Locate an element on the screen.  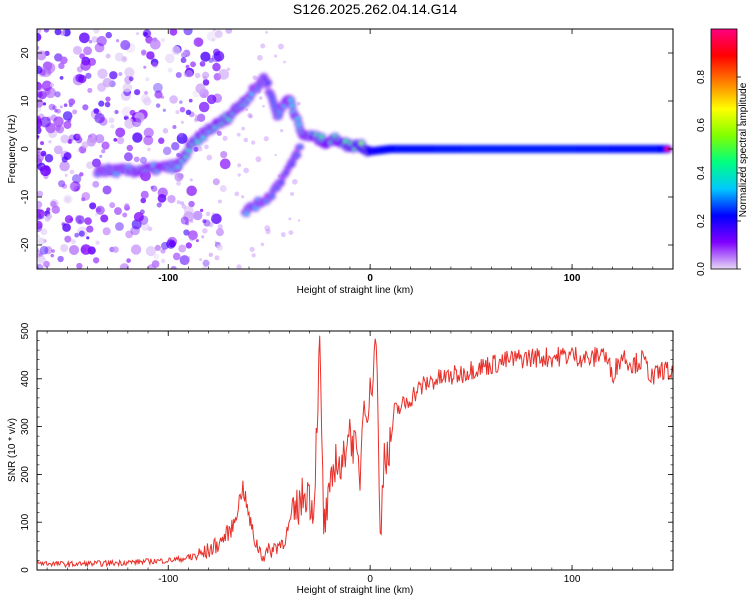
x-tick-label: 0 is located at coordinates (370, 579).